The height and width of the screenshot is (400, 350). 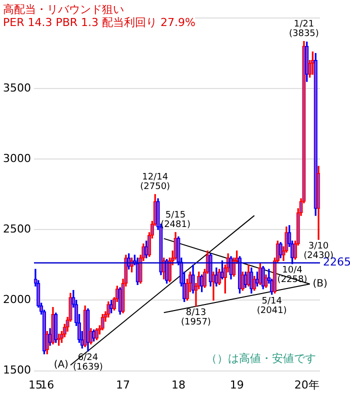 I want to click on annotation: 6/24 (1639), so click(x=88, y=363).